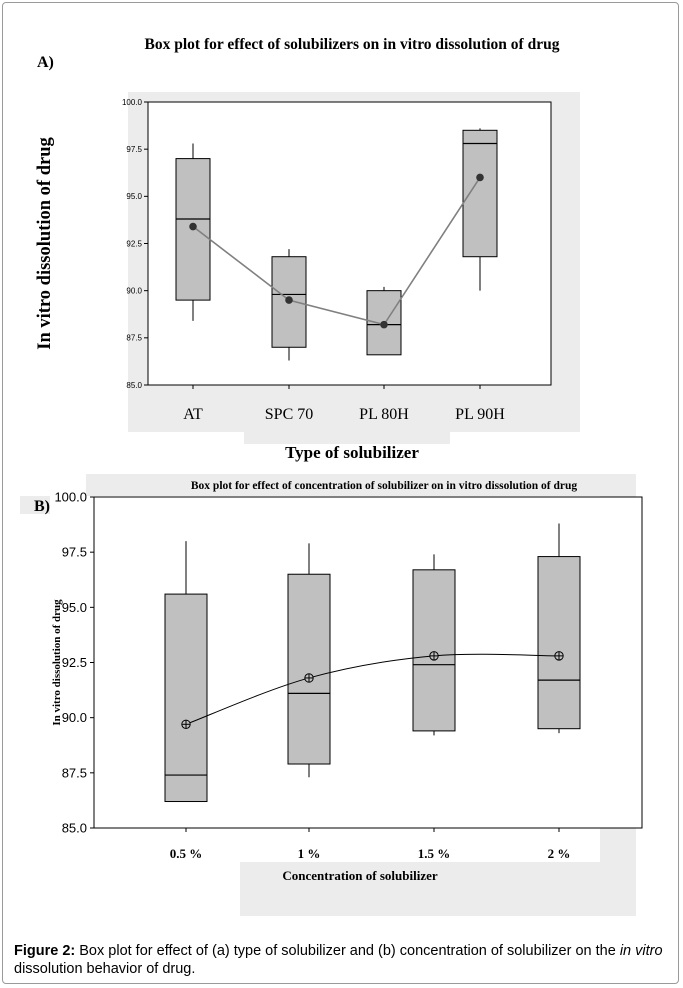 This screenshot has width=683, height=988. What do you see at coordinates (186, 853) in the screenshot?
I see `panel-b-xtick-label: 0.5 %` at bounding box center [186, 853].